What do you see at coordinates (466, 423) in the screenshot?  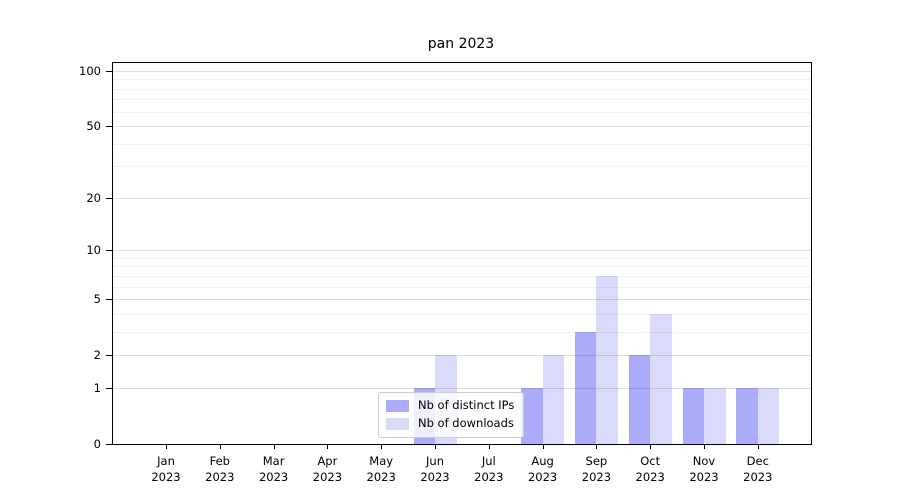 I see `legend-label: Nb of downloads` at bounding box center [466, 423].